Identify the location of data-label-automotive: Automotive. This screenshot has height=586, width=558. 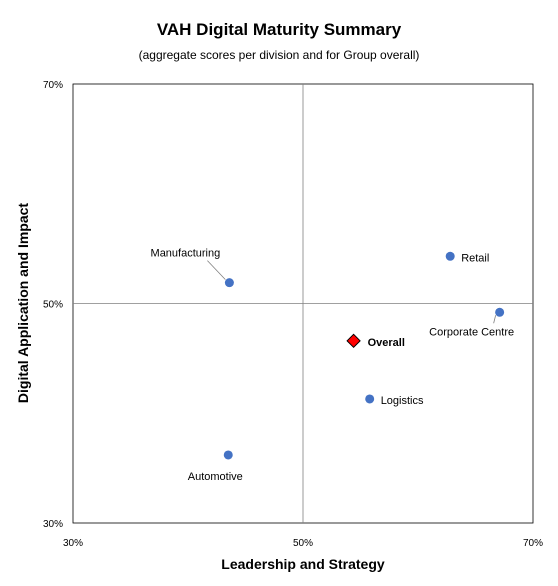
(215, 477).